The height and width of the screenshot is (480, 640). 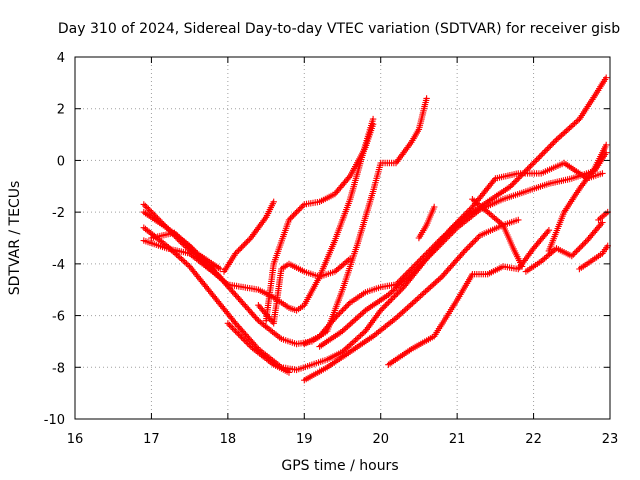 What do you see at coordinates (457, 439) in the screenshot?
I see `x-tick-label: 21` at bounding box center [457, 439].